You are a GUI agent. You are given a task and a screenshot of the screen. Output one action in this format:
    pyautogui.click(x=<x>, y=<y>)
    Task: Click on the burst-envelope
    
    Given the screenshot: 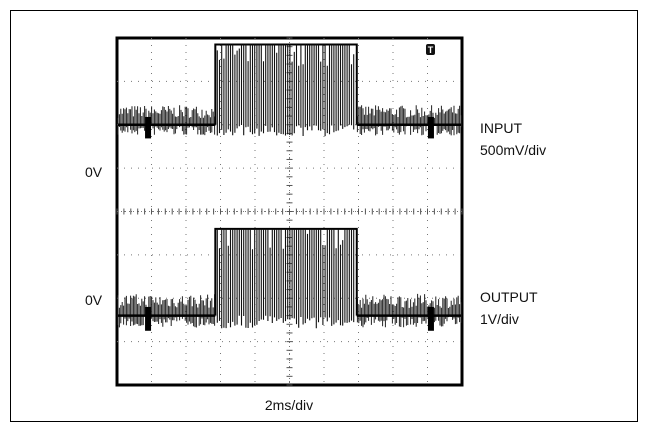 What is the action you would take?
    pyautogui.click(x=286, y=271)
    